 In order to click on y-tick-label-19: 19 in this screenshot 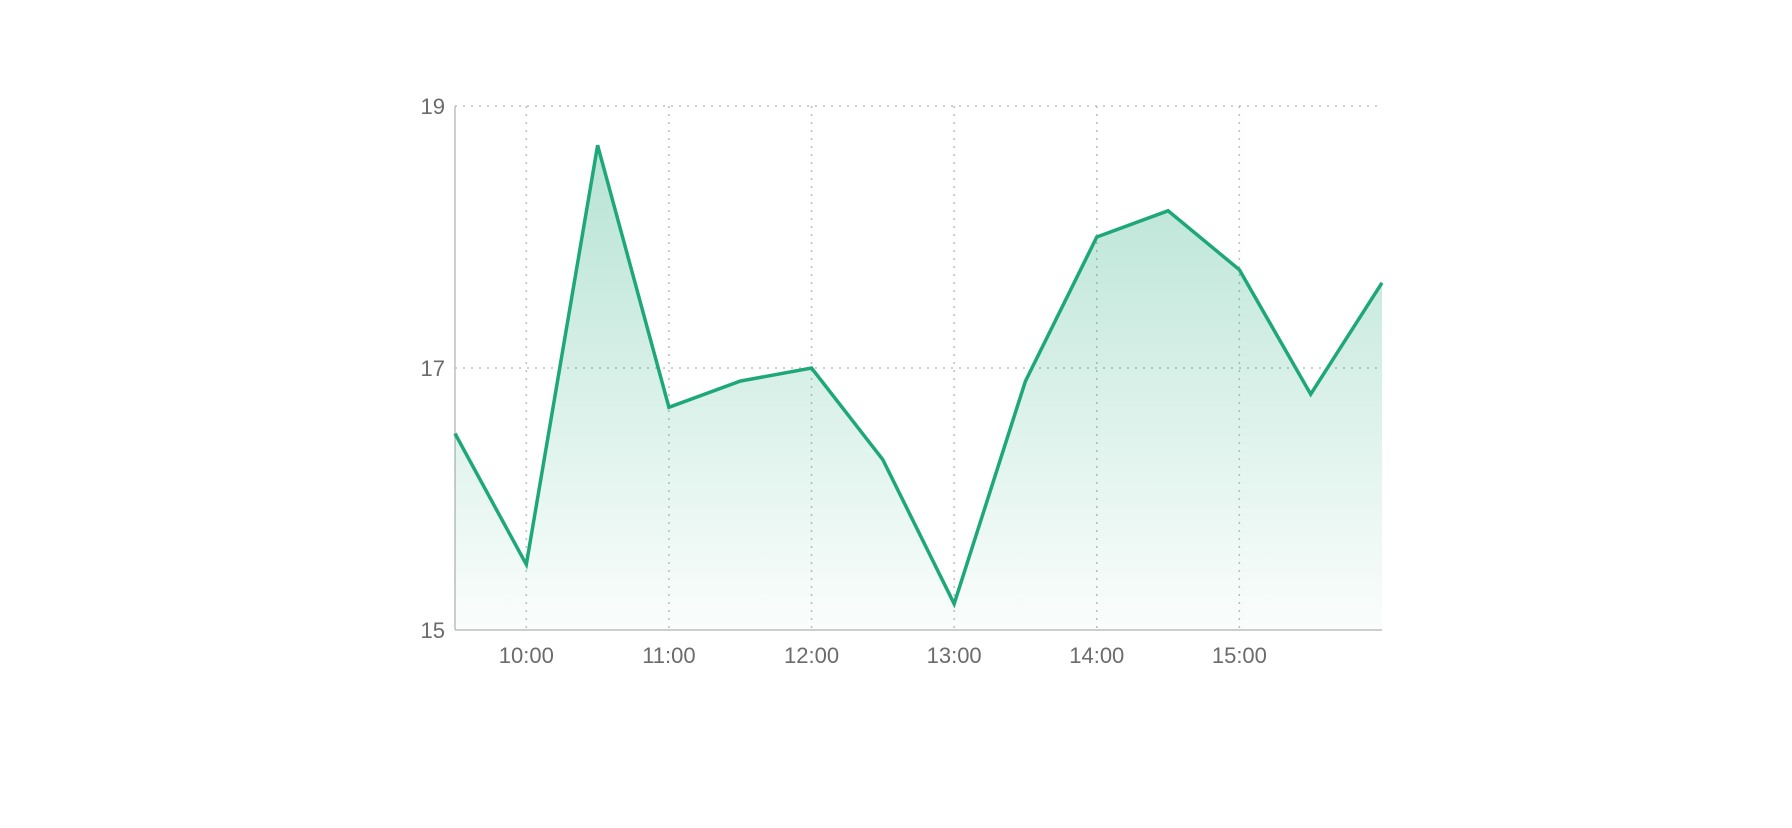, I will do `click(433, 106)`.